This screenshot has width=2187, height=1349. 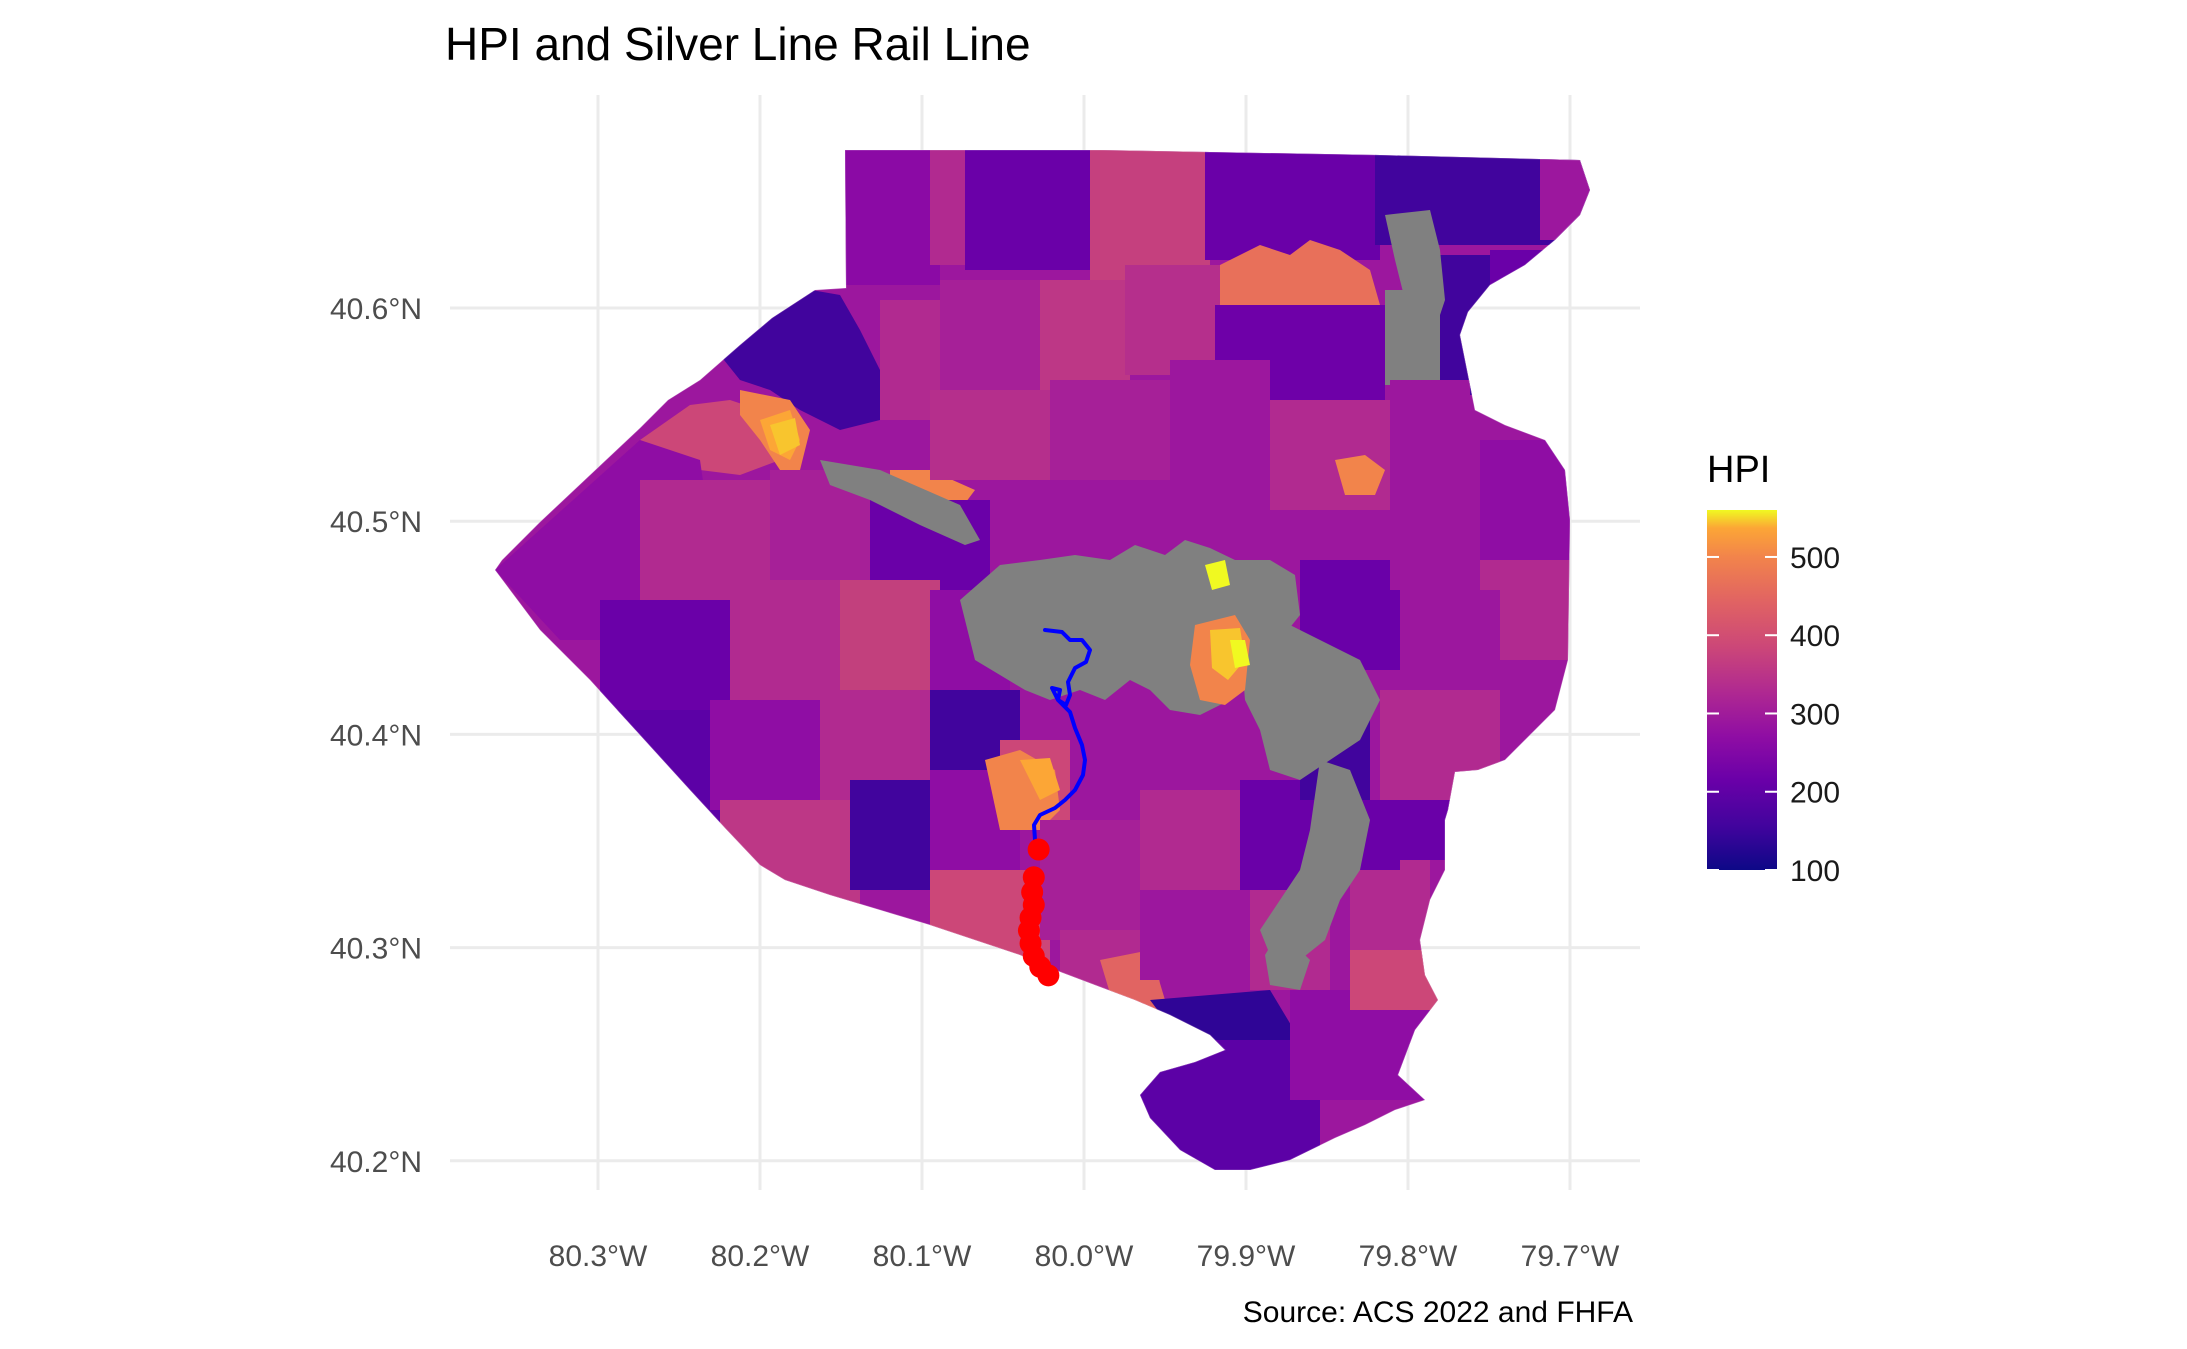 What do you see at coordinates (1408, 1256) in the screenshot?
I see `x-tick-label: 79.8°W` at bounding box center [1408, 1256].